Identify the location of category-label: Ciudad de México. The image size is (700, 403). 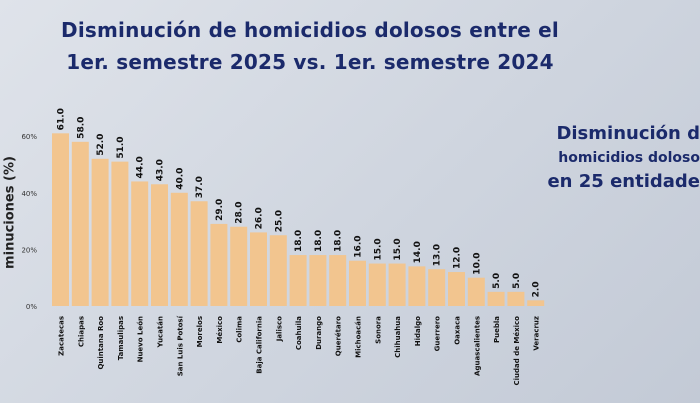
(517, 351).